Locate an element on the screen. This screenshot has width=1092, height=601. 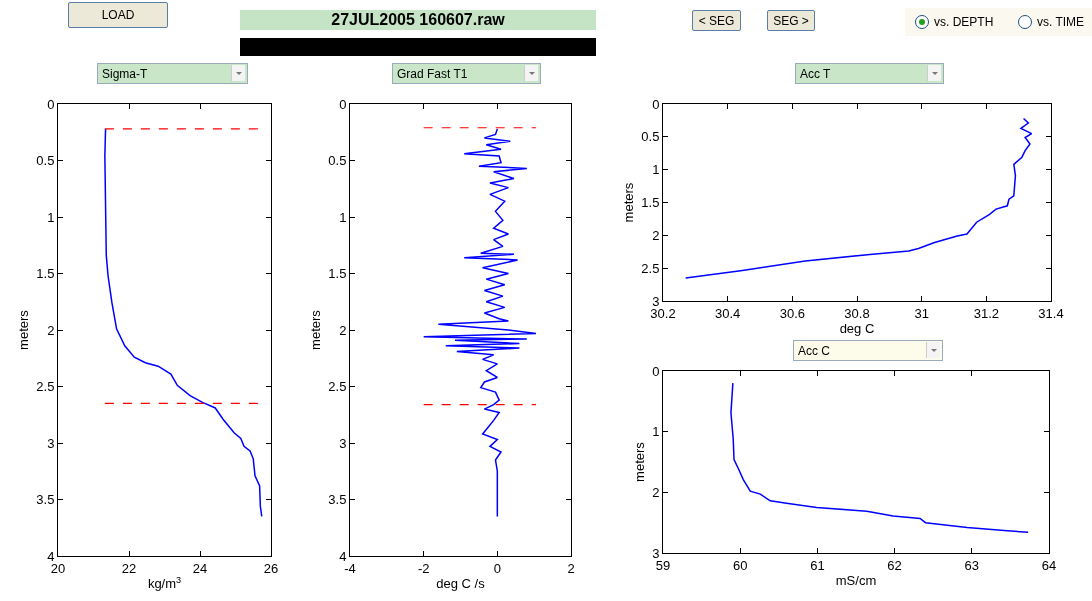
chart-title: Acc C is located at coordinates (814, 350).